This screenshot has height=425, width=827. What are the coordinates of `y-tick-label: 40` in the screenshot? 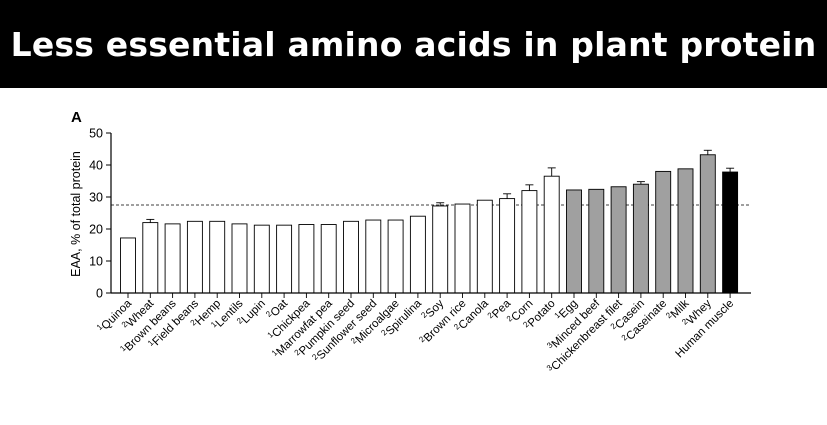 It's located at (96, 166).